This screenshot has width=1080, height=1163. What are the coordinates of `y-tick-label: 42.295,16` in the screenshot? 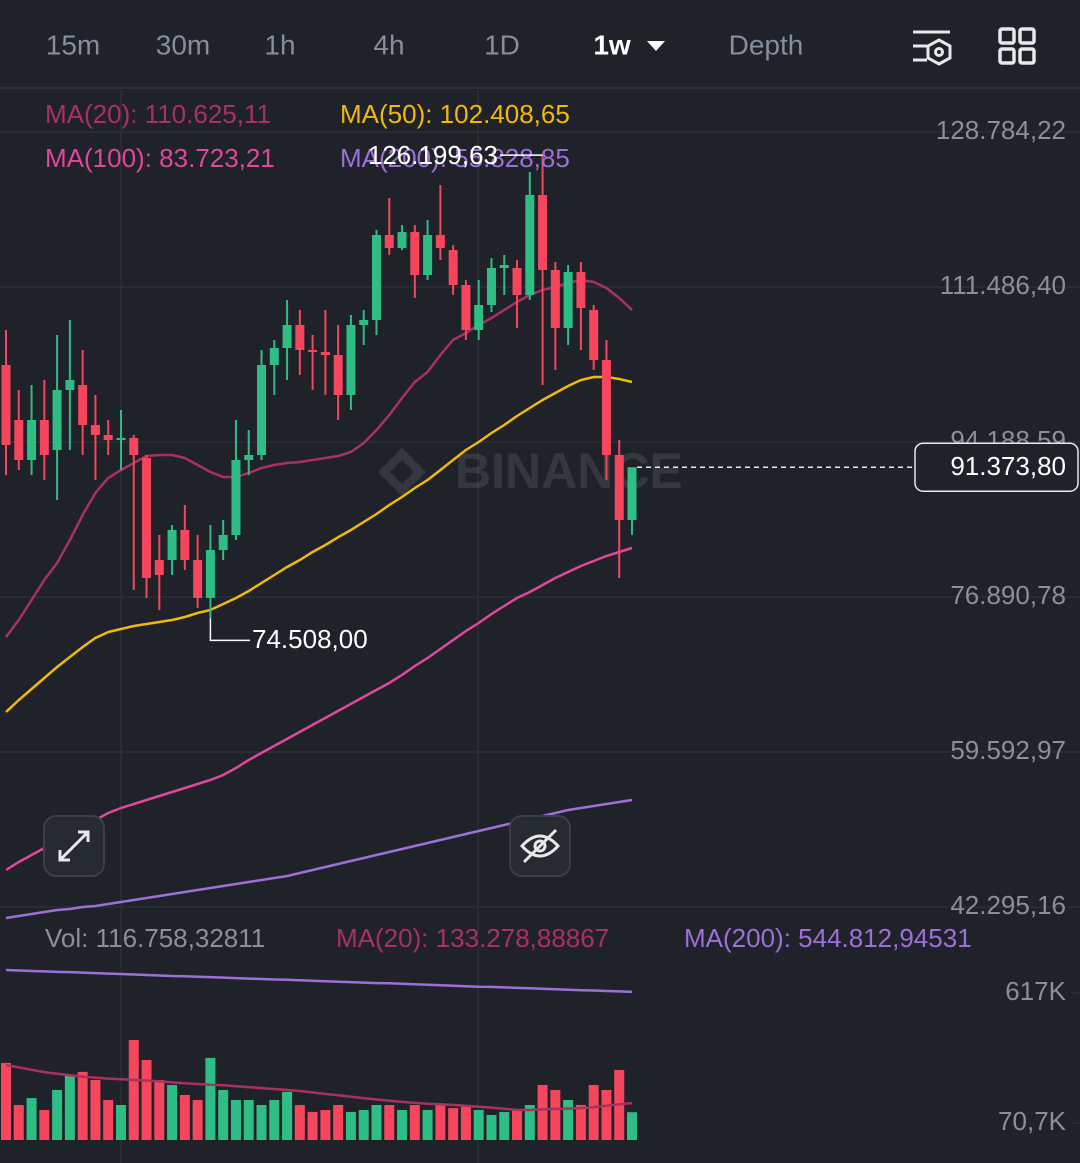 It's located at (1008, 905).